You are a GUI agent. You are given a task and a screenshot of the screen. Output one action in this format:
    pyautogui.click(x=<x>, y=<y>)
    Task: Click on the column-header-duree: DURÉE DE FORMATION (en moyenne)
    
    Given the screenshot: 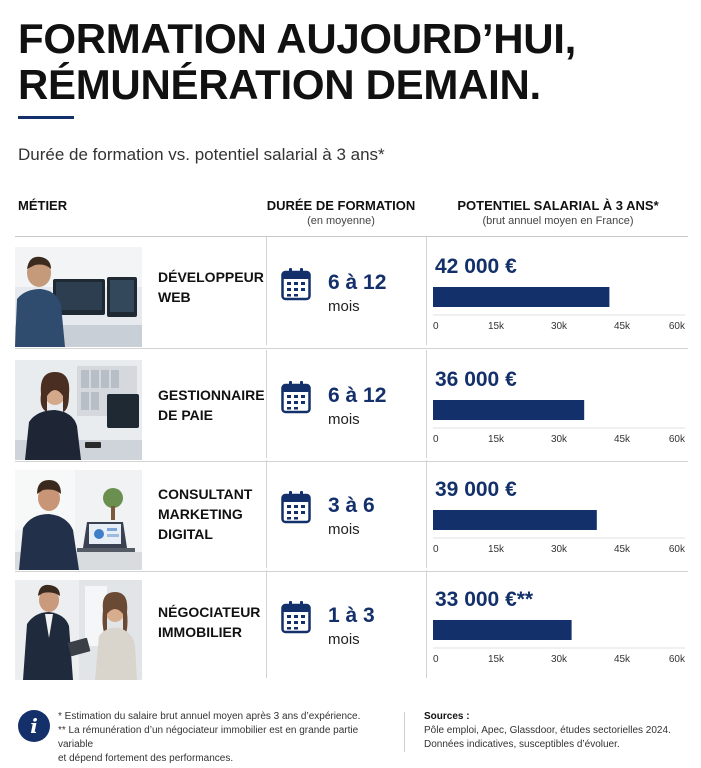 What is the action you would take?
    pyautogui.click(x=341, y=212)
    